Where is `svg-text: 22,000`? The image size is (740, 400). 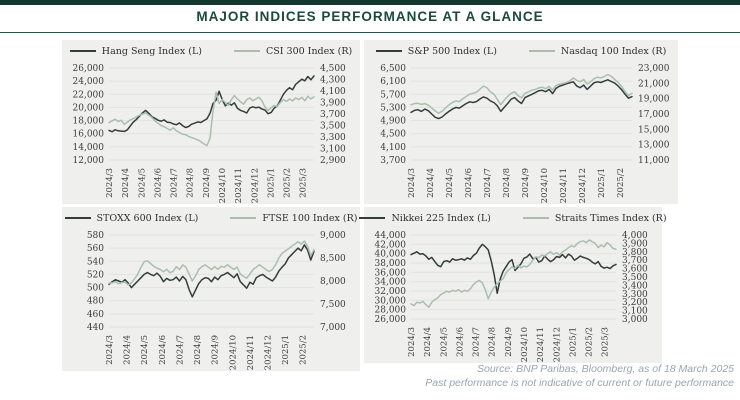 svg-text: 22,000 is located at coordinates (89, 95).